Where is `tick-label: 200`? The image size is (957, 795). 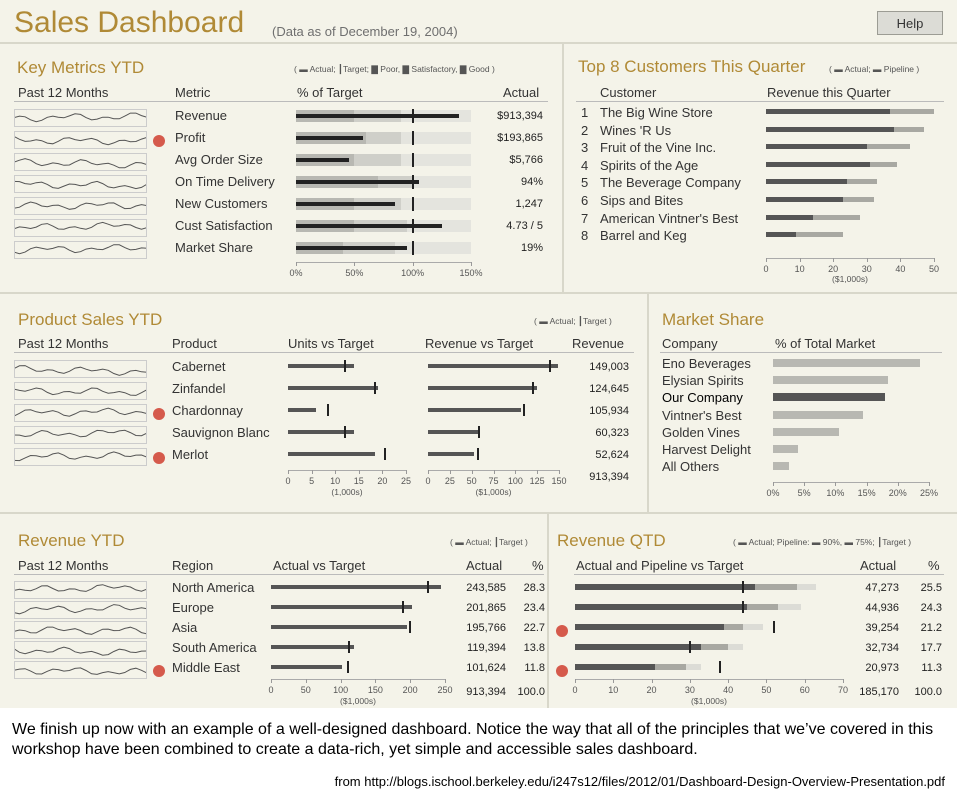 tick-label: 200 is located at coordinates (410, 690).